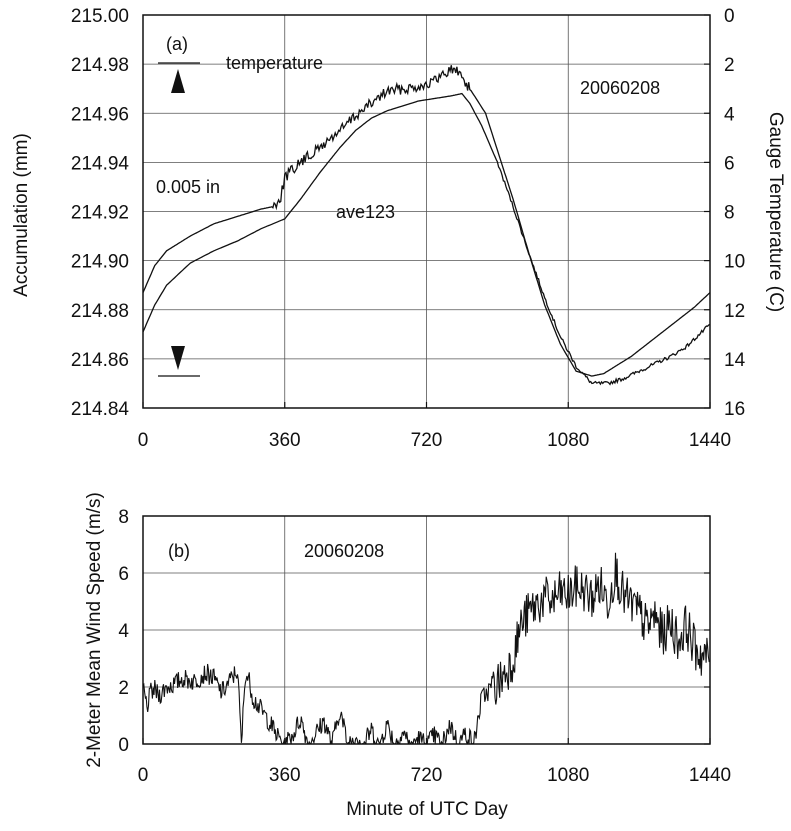  I want to click on panel-b-x-tick-label: 720, so click(427, 775).